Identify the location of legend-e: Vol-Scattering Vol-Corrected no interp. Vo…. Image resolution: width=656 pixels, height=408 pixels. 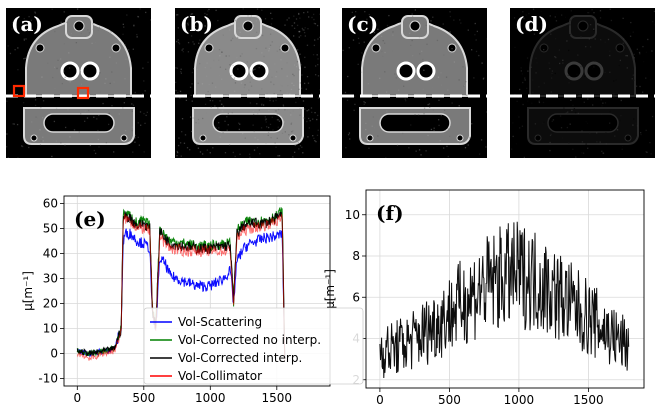
(253, 346).